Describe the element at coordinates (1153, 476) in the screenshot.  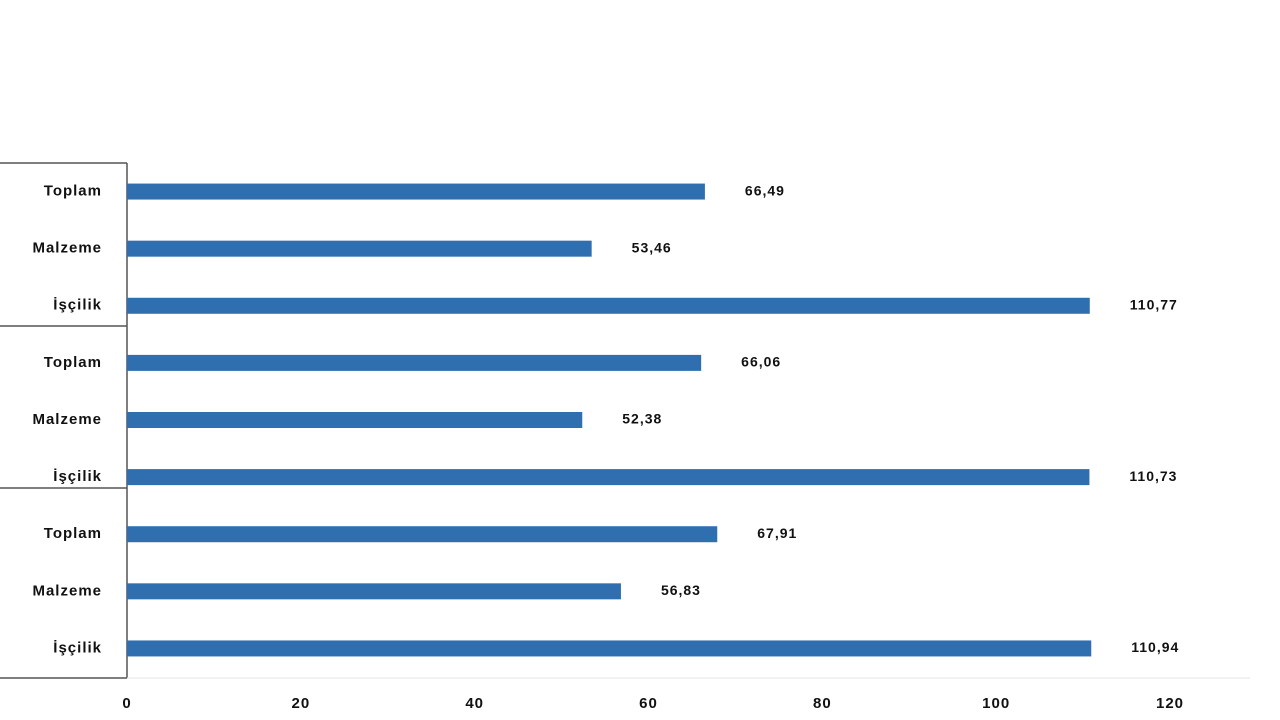
I see `value-label: 110,73` at that location.